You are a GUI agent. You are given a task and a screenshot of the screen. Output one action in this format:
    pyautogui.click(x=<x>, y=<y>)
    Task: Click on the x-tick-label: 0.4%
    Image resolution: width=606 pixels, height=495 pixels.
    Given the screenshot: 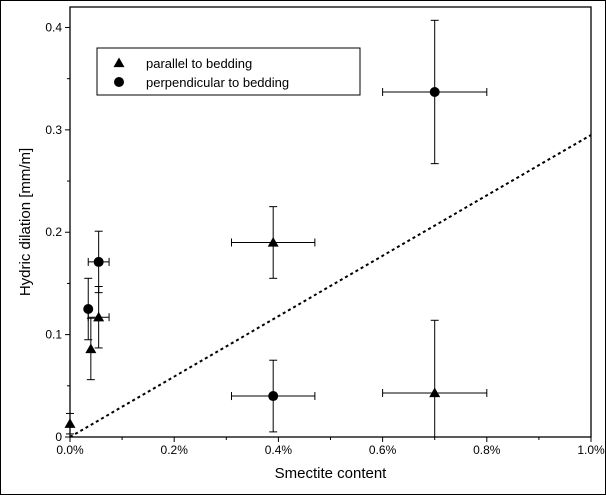 What is the action you would take?
    pyautogui.click(x=279, y=450)
    